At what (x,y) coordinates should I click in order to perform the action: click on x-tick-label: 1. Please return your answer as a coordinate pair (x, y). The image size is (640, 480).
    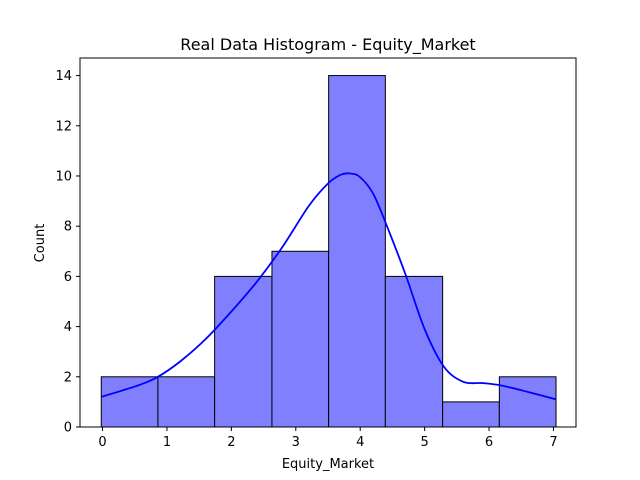
    Looking at the image, I should click on (167, 442).